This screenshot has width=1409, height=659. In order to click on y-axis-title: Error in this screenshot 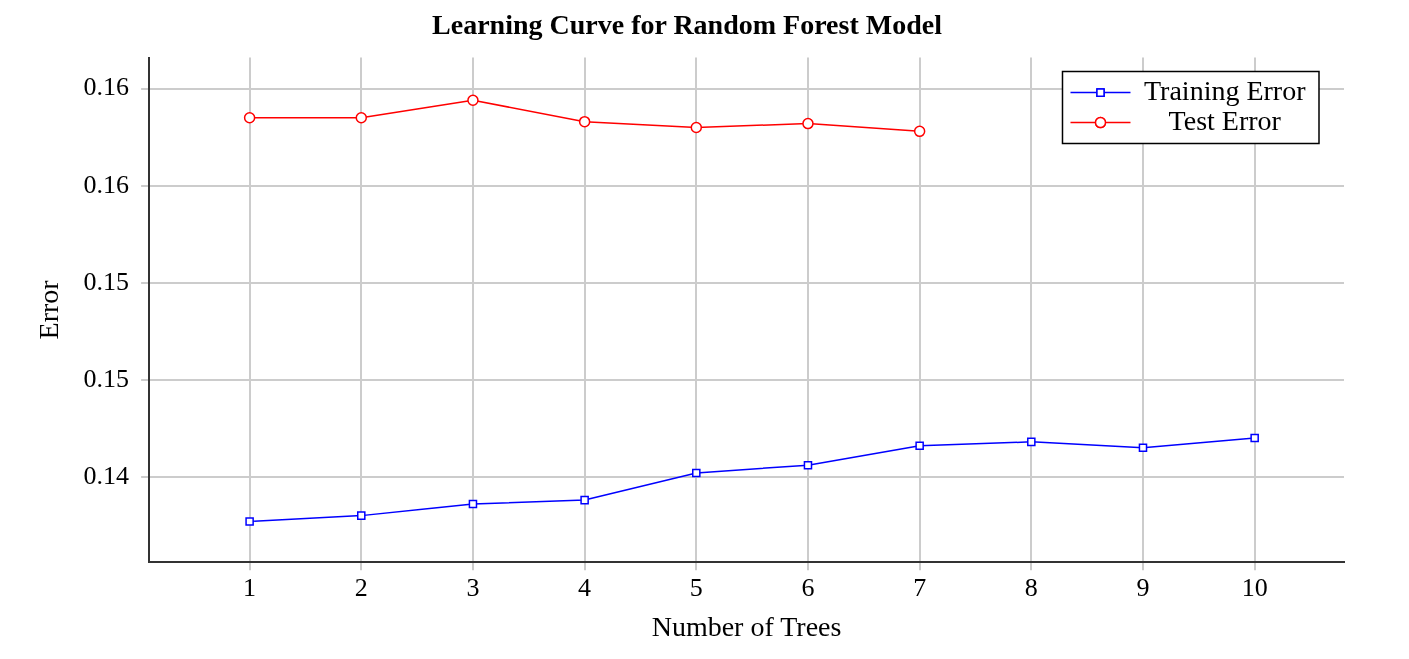, I will do `click(49, 309)`.